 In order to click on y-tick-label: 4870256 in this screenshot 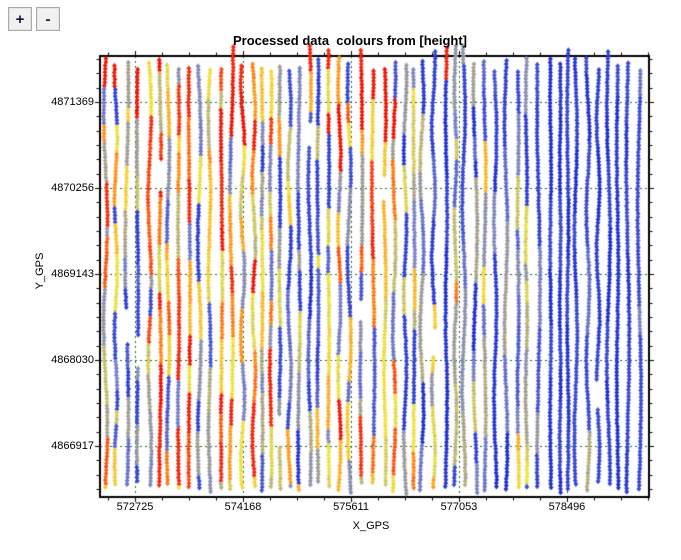, I will do `click(72, 187)`.